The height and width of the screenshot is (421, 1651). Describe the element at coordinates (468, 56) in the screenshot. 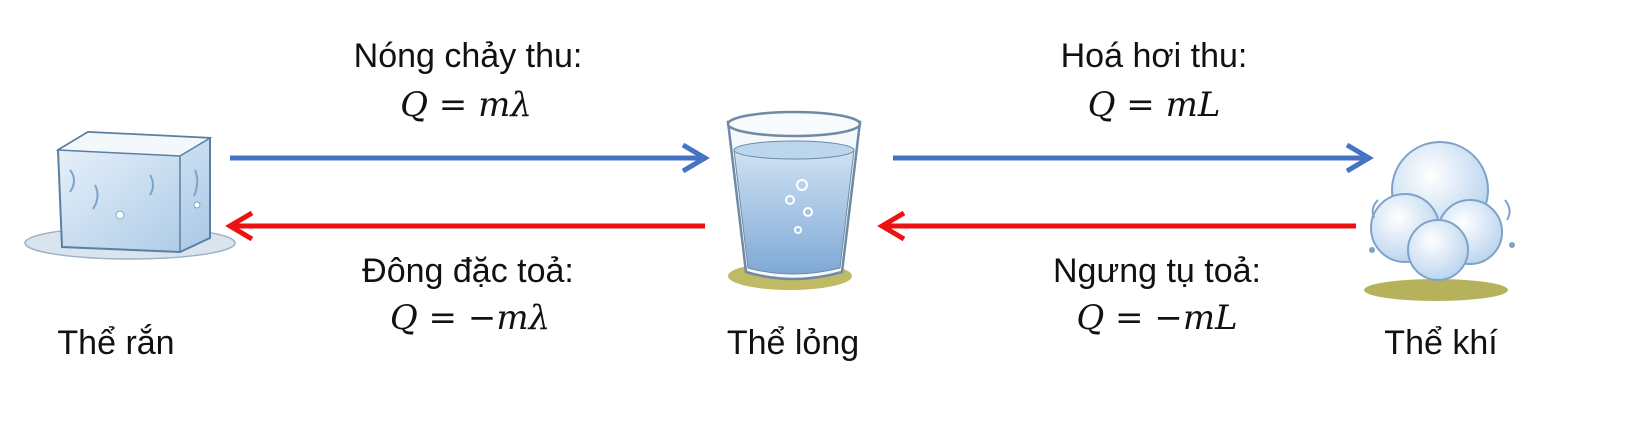

I see `melting-label: Nóng chảy thu:` at that location.